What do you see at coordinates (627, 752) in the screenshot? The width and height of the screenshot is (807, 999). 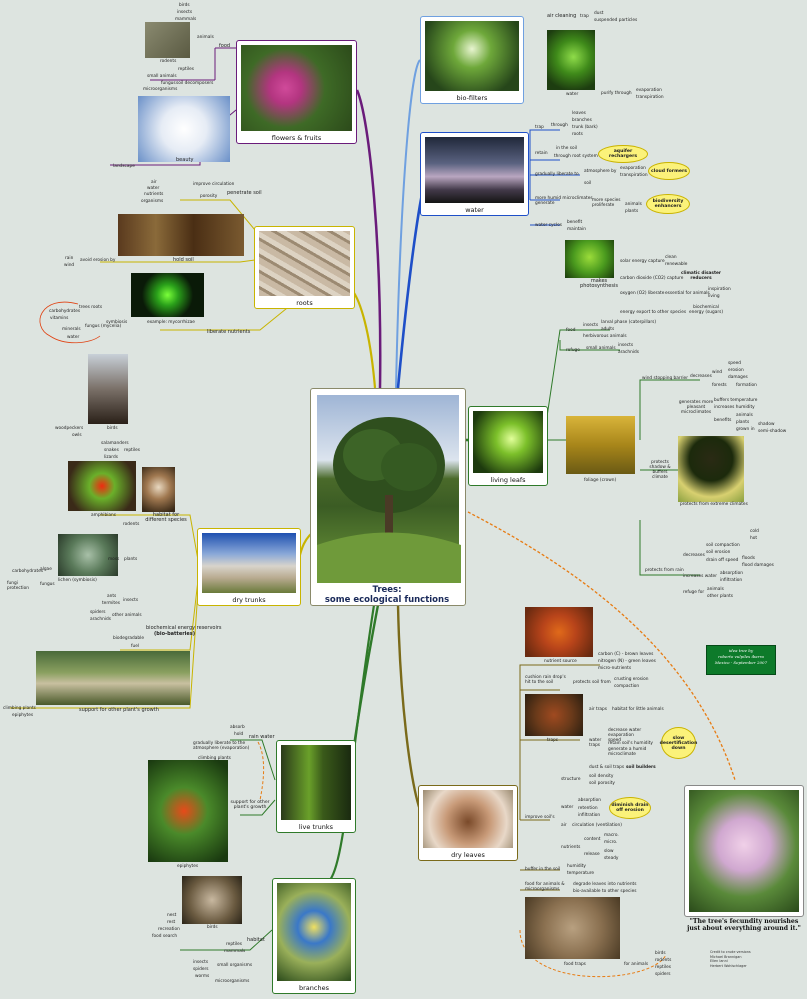 I see `dl-humid: generate a humid microclimate` at bounding box center [627, 752].